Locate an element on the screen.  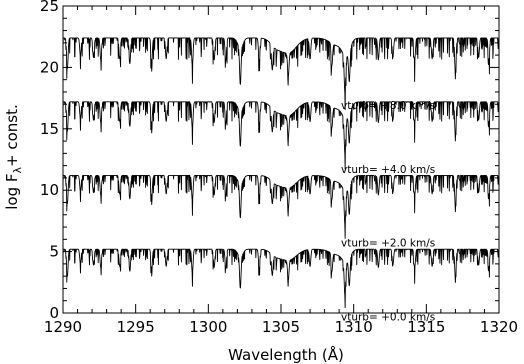
y-axis-title: log Fλ+ const. is located at coordinates (13, 157).